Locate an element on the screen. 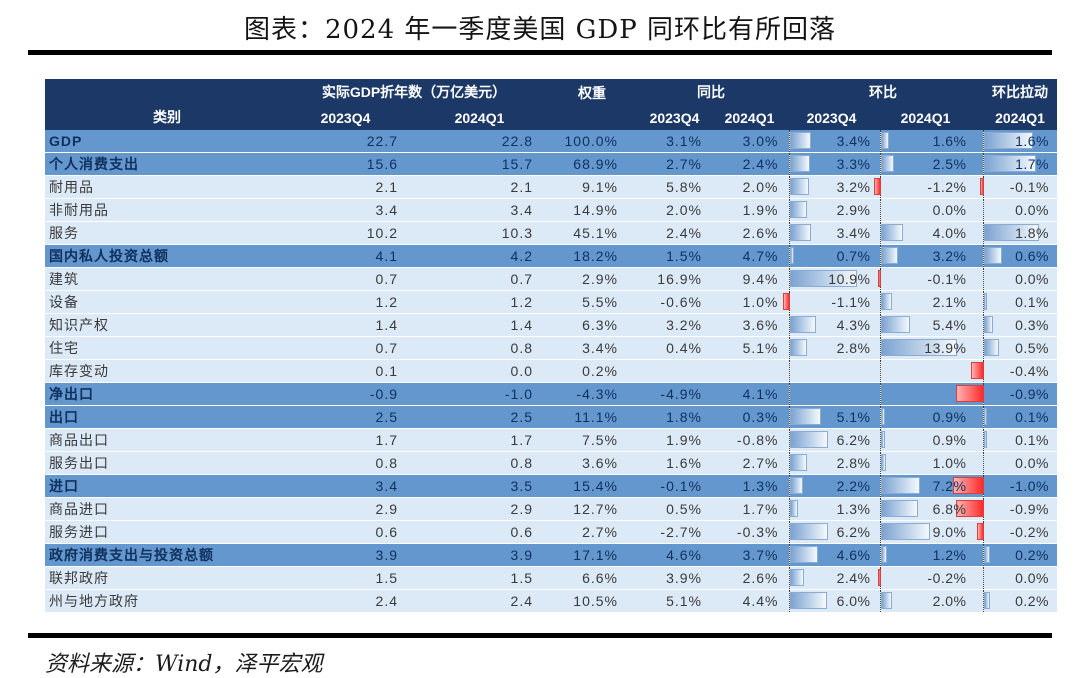 The image size is (1080, 678). cell-gdp-2023q4: 0.7 is located at coordinates (354, 279).